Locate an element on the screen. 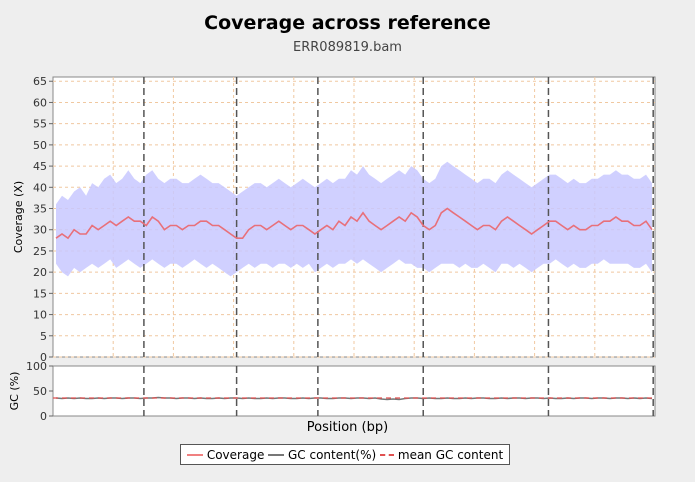 This screenshot has width=695, height=482. x-axis-label: Position (bp) is located at coordinates (347, 427).